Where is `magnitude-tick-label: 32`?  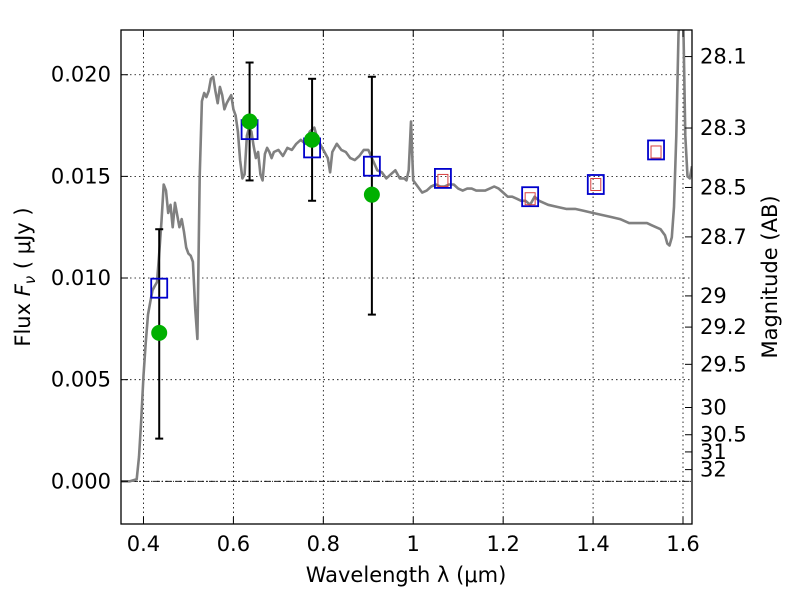
magnitude-tick-label: 32 is located at coordinates (713, 470).